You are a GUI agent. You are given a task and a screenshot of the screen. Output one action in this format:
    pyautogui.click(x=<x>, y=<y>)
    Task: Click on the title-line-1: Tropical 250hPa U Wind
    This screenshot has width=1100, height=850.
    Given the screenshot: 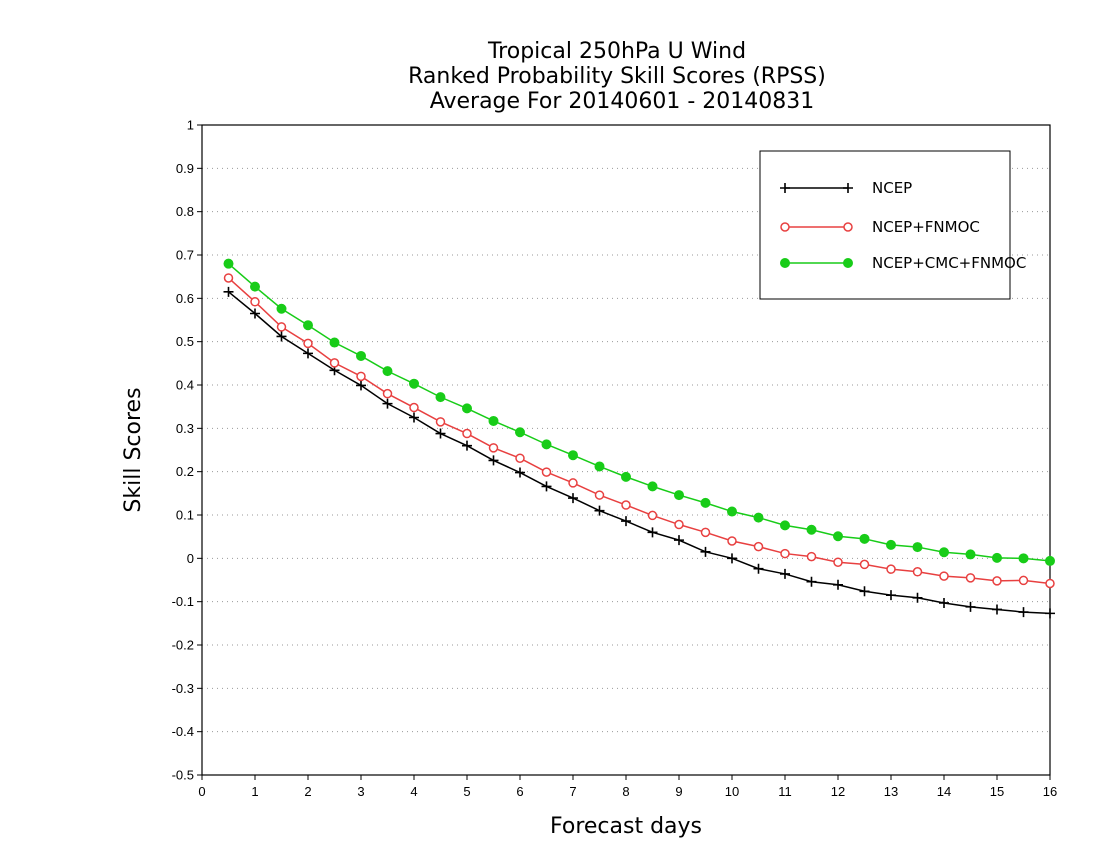 What is the action you would take?
    pyautogui.click(x=616, y=51)
    